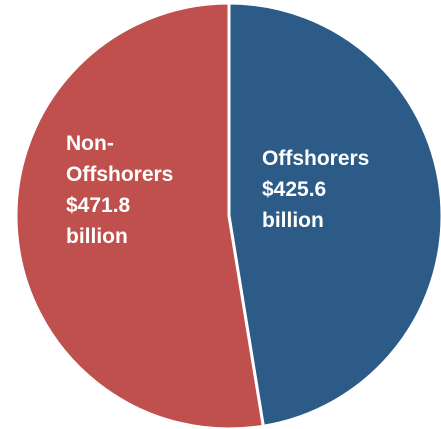  I want to click on pie-label-non-offshorers-line-1: Non-, so click(90, 143).